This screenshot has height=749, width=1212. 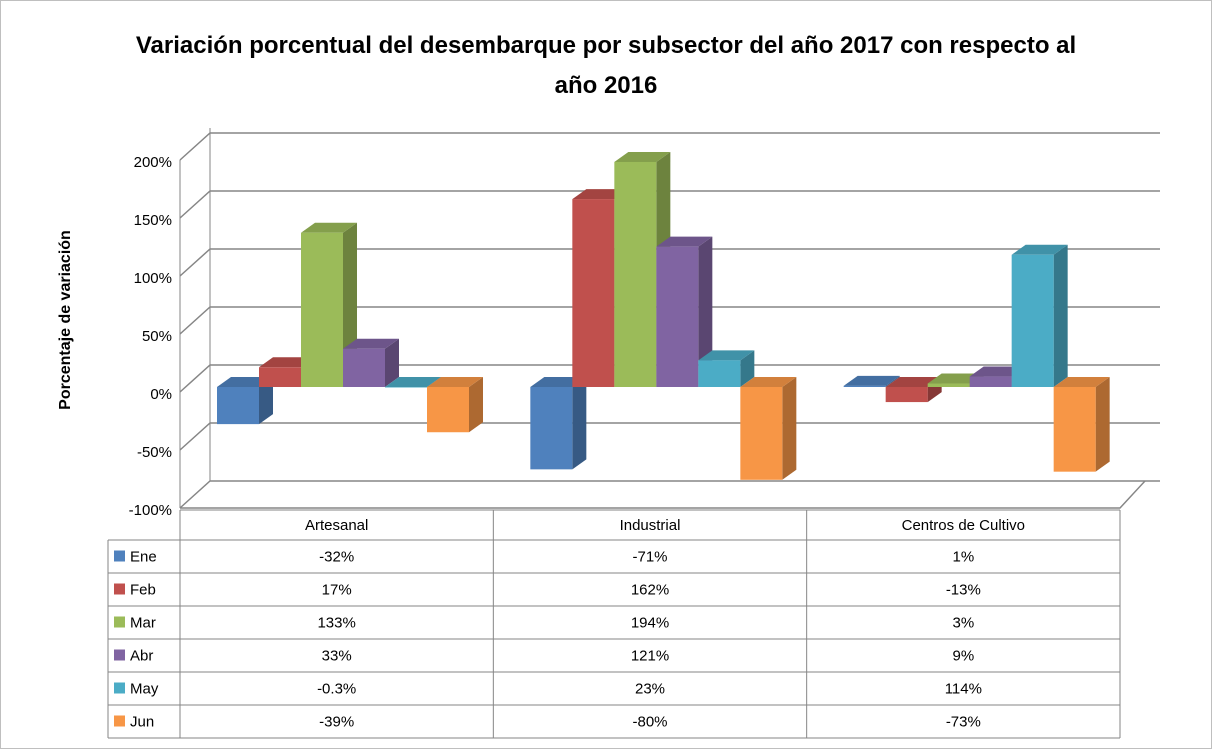 What do you see at coordinates (336, 622) in the screenshot?
I see `data-label: 133%` at bounding box center [336, 622].